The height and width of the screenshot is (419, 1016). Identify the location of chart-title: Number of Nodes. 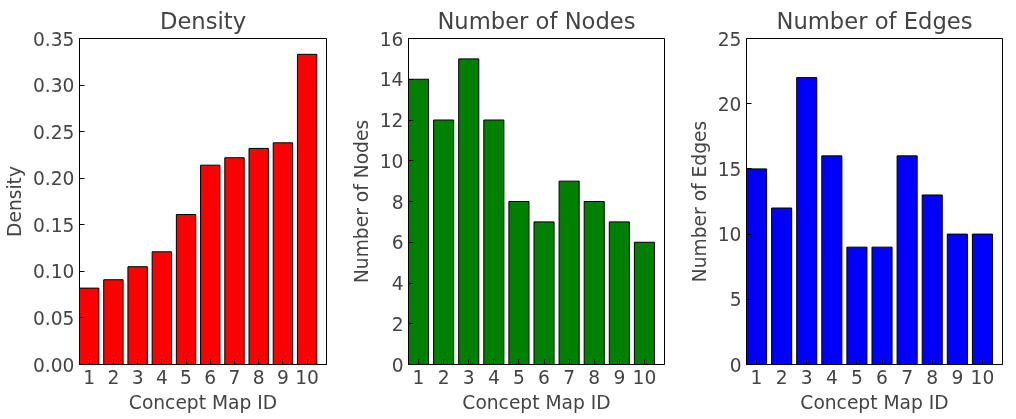
(536, 20).